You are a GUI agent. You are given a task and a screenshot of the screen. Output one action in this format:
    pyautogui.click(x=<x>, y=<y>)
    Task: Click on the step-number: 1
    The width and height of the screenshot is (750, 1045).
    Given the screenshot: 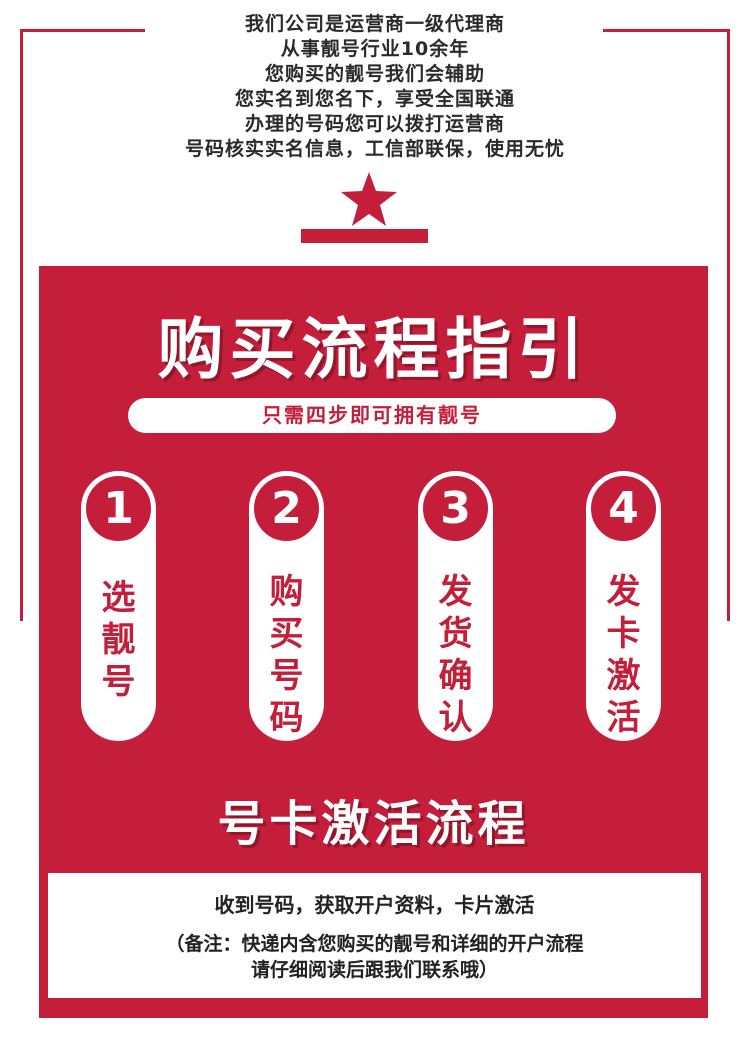 What is the action you would take?
    pyautogui.click(x=118, y=508)
    